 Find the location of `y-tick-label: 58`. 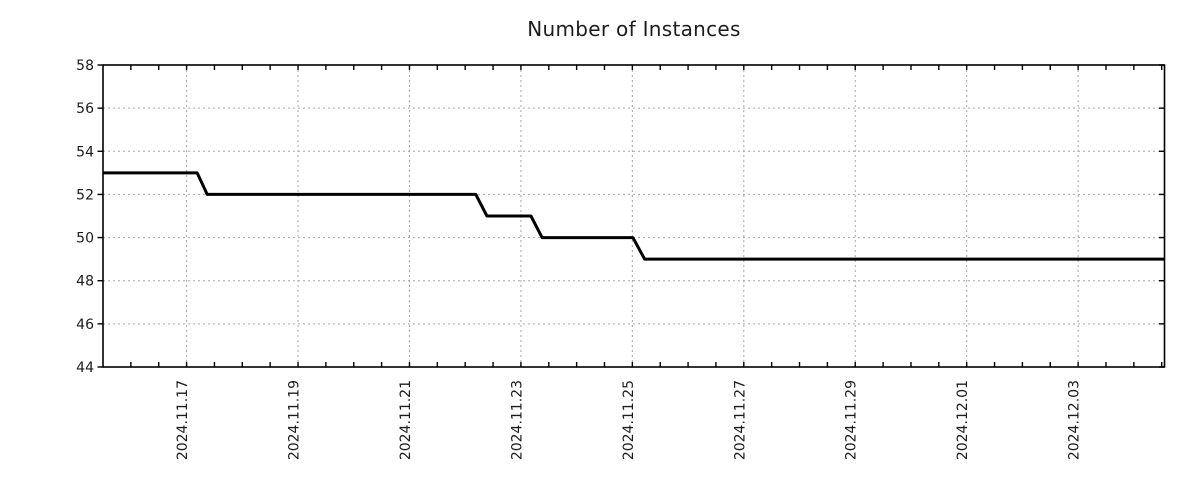

y-tick-label: 58 is located at coordinates (85, 66).